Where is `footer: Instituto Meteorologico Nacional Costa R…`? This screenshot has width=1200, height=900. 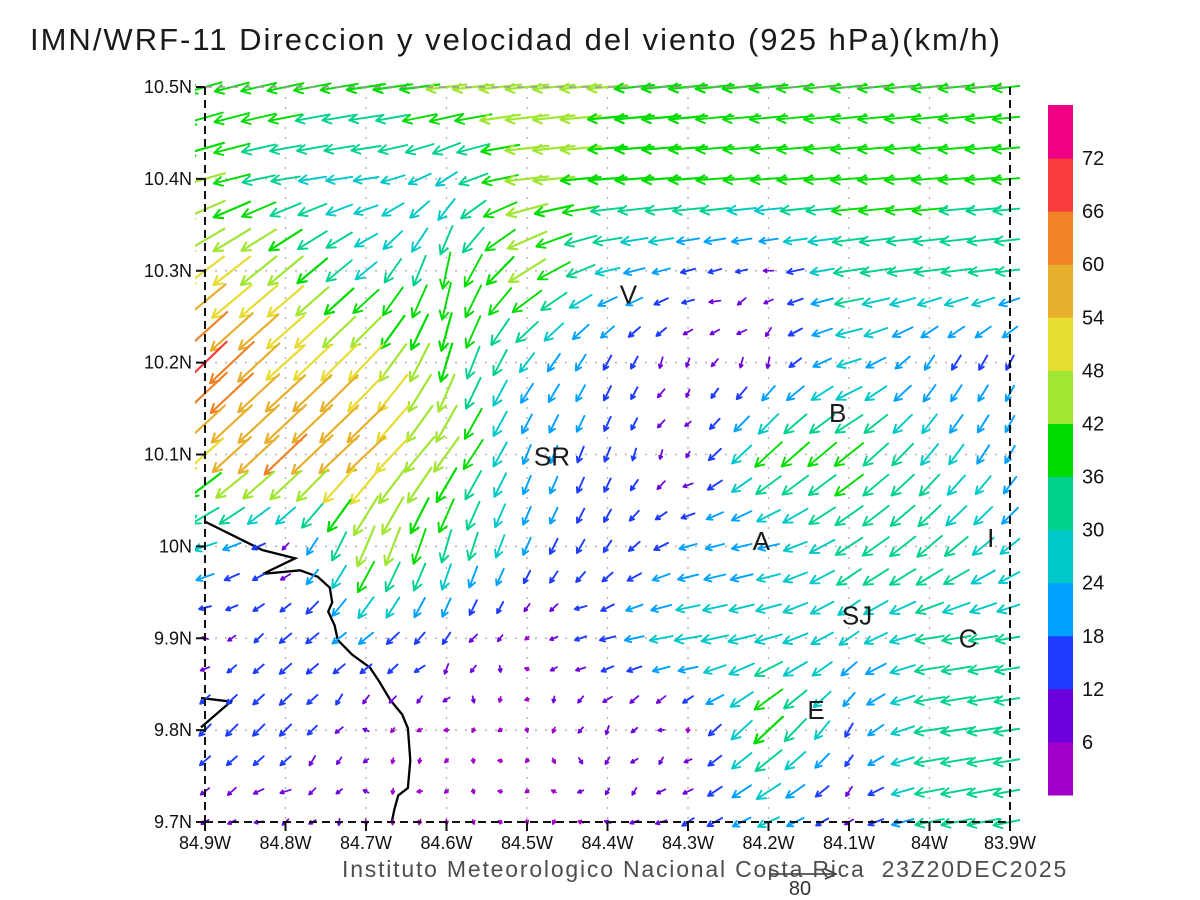 footer: Instituto Meteorologico Nacional Costa R… is located at coordinates (705, 869).